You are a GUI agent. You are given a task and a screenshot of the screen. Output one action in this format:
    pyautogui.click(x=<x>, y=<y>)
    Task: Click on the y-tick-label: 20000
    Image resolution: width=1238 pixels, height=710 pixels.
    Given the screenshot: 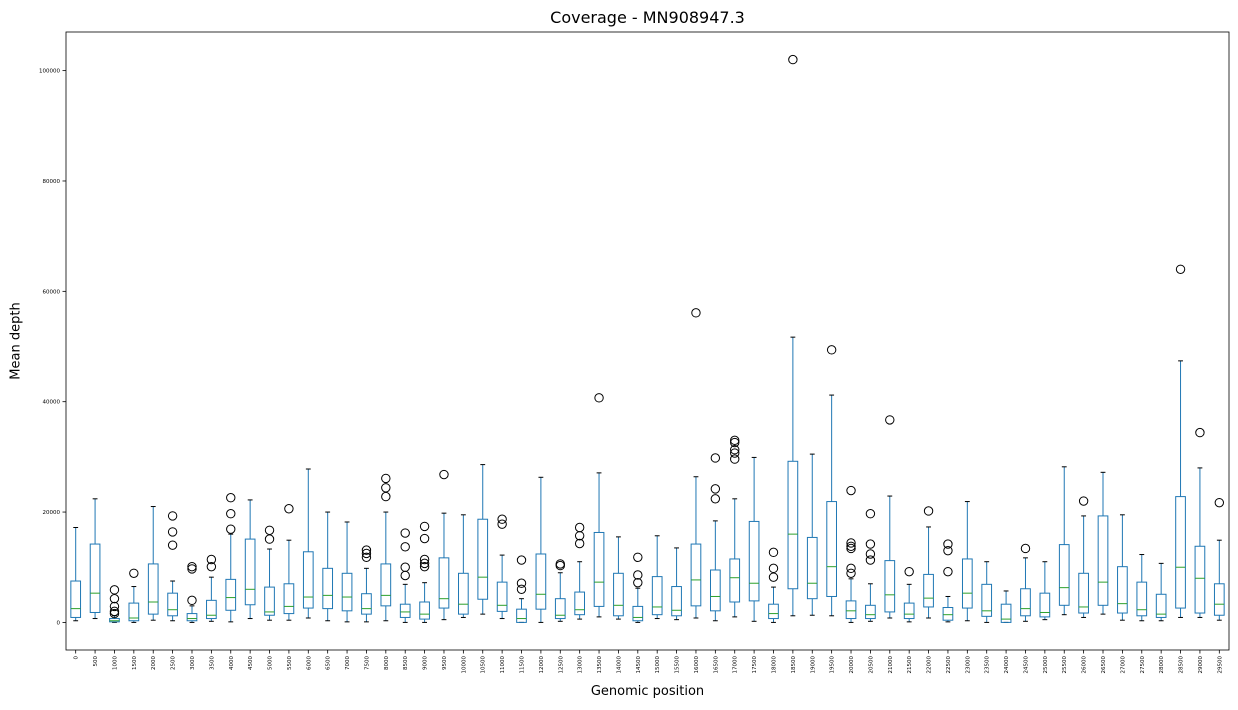 What is the action you would take?
    pyautogui.click(x=52, y=513)
    